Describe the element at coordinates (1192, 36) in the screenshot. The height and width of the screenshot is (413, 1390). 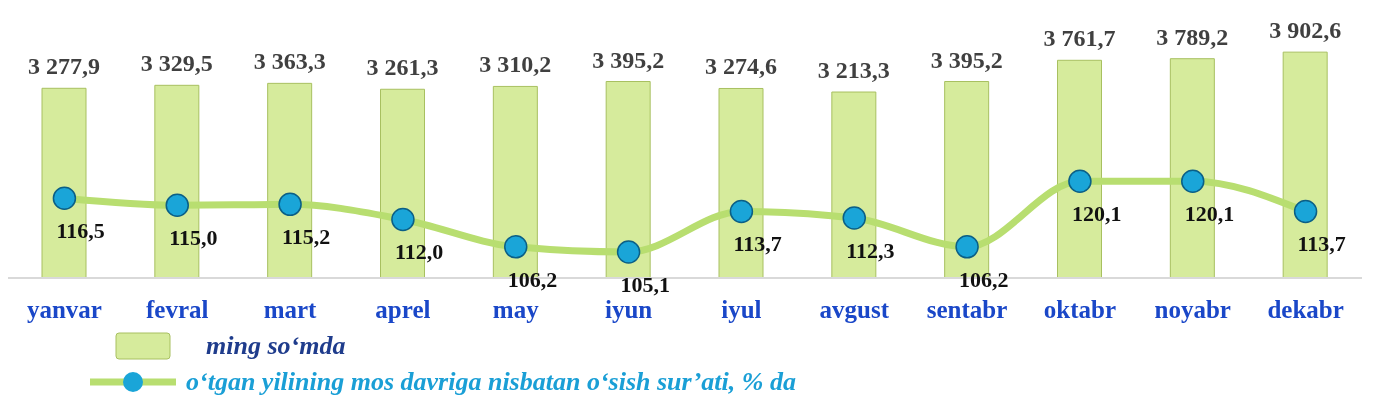
I see `data-label: 3 789,2` at that location.